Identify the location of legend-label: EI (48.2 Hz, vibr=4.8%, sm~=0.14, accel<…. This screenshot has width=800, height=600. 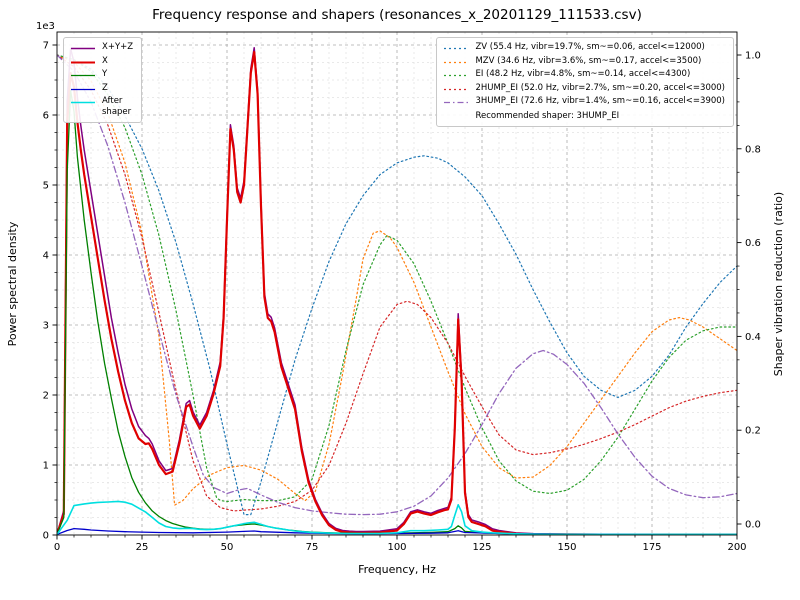
(583, 74).